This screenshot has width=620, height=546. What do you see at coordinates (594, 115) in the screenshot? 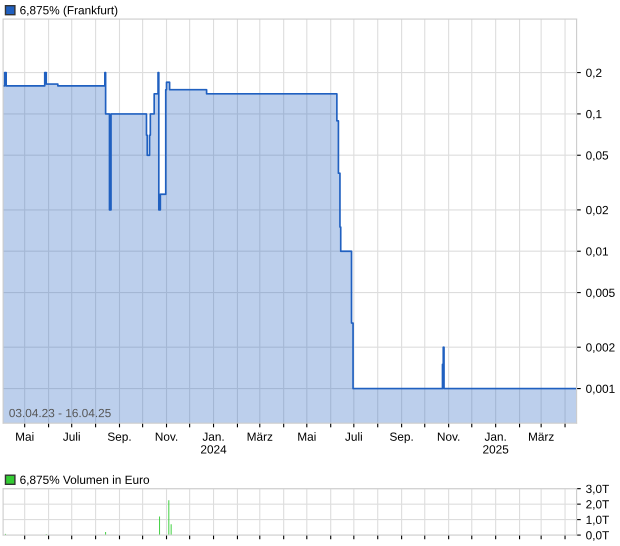
I see `y-tick-label: 0,1` at bounding box center [594, 115].